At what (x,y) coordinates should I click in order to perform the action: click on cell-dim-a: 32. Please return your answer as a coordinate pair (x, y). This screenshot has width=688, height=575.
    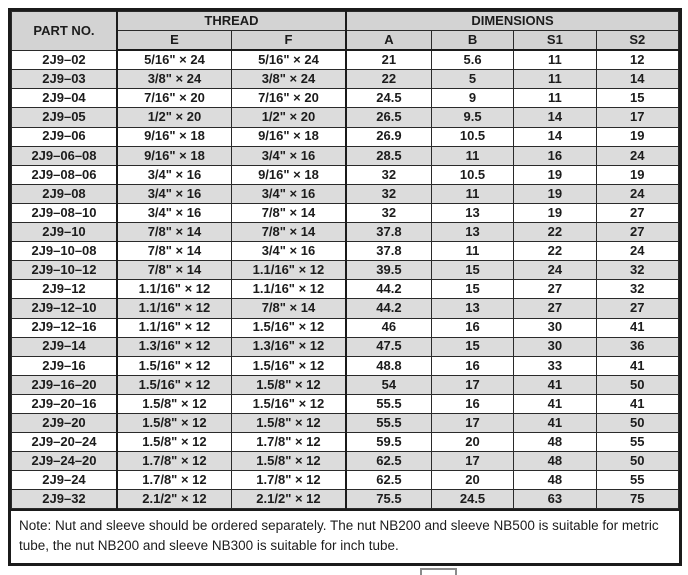
    Looking at the image, I should click on (388, 174).